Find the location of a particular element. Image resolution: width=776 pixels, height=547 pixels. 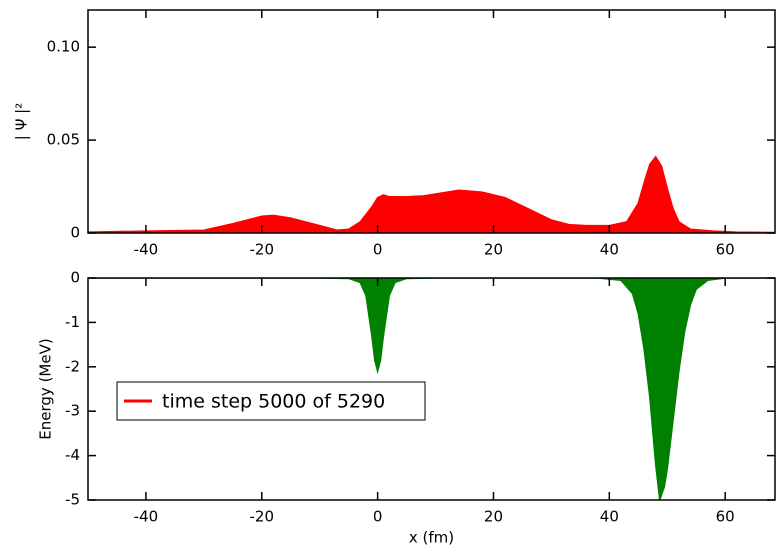

y-tick-label: -1 is located at coordinates (72, 322).